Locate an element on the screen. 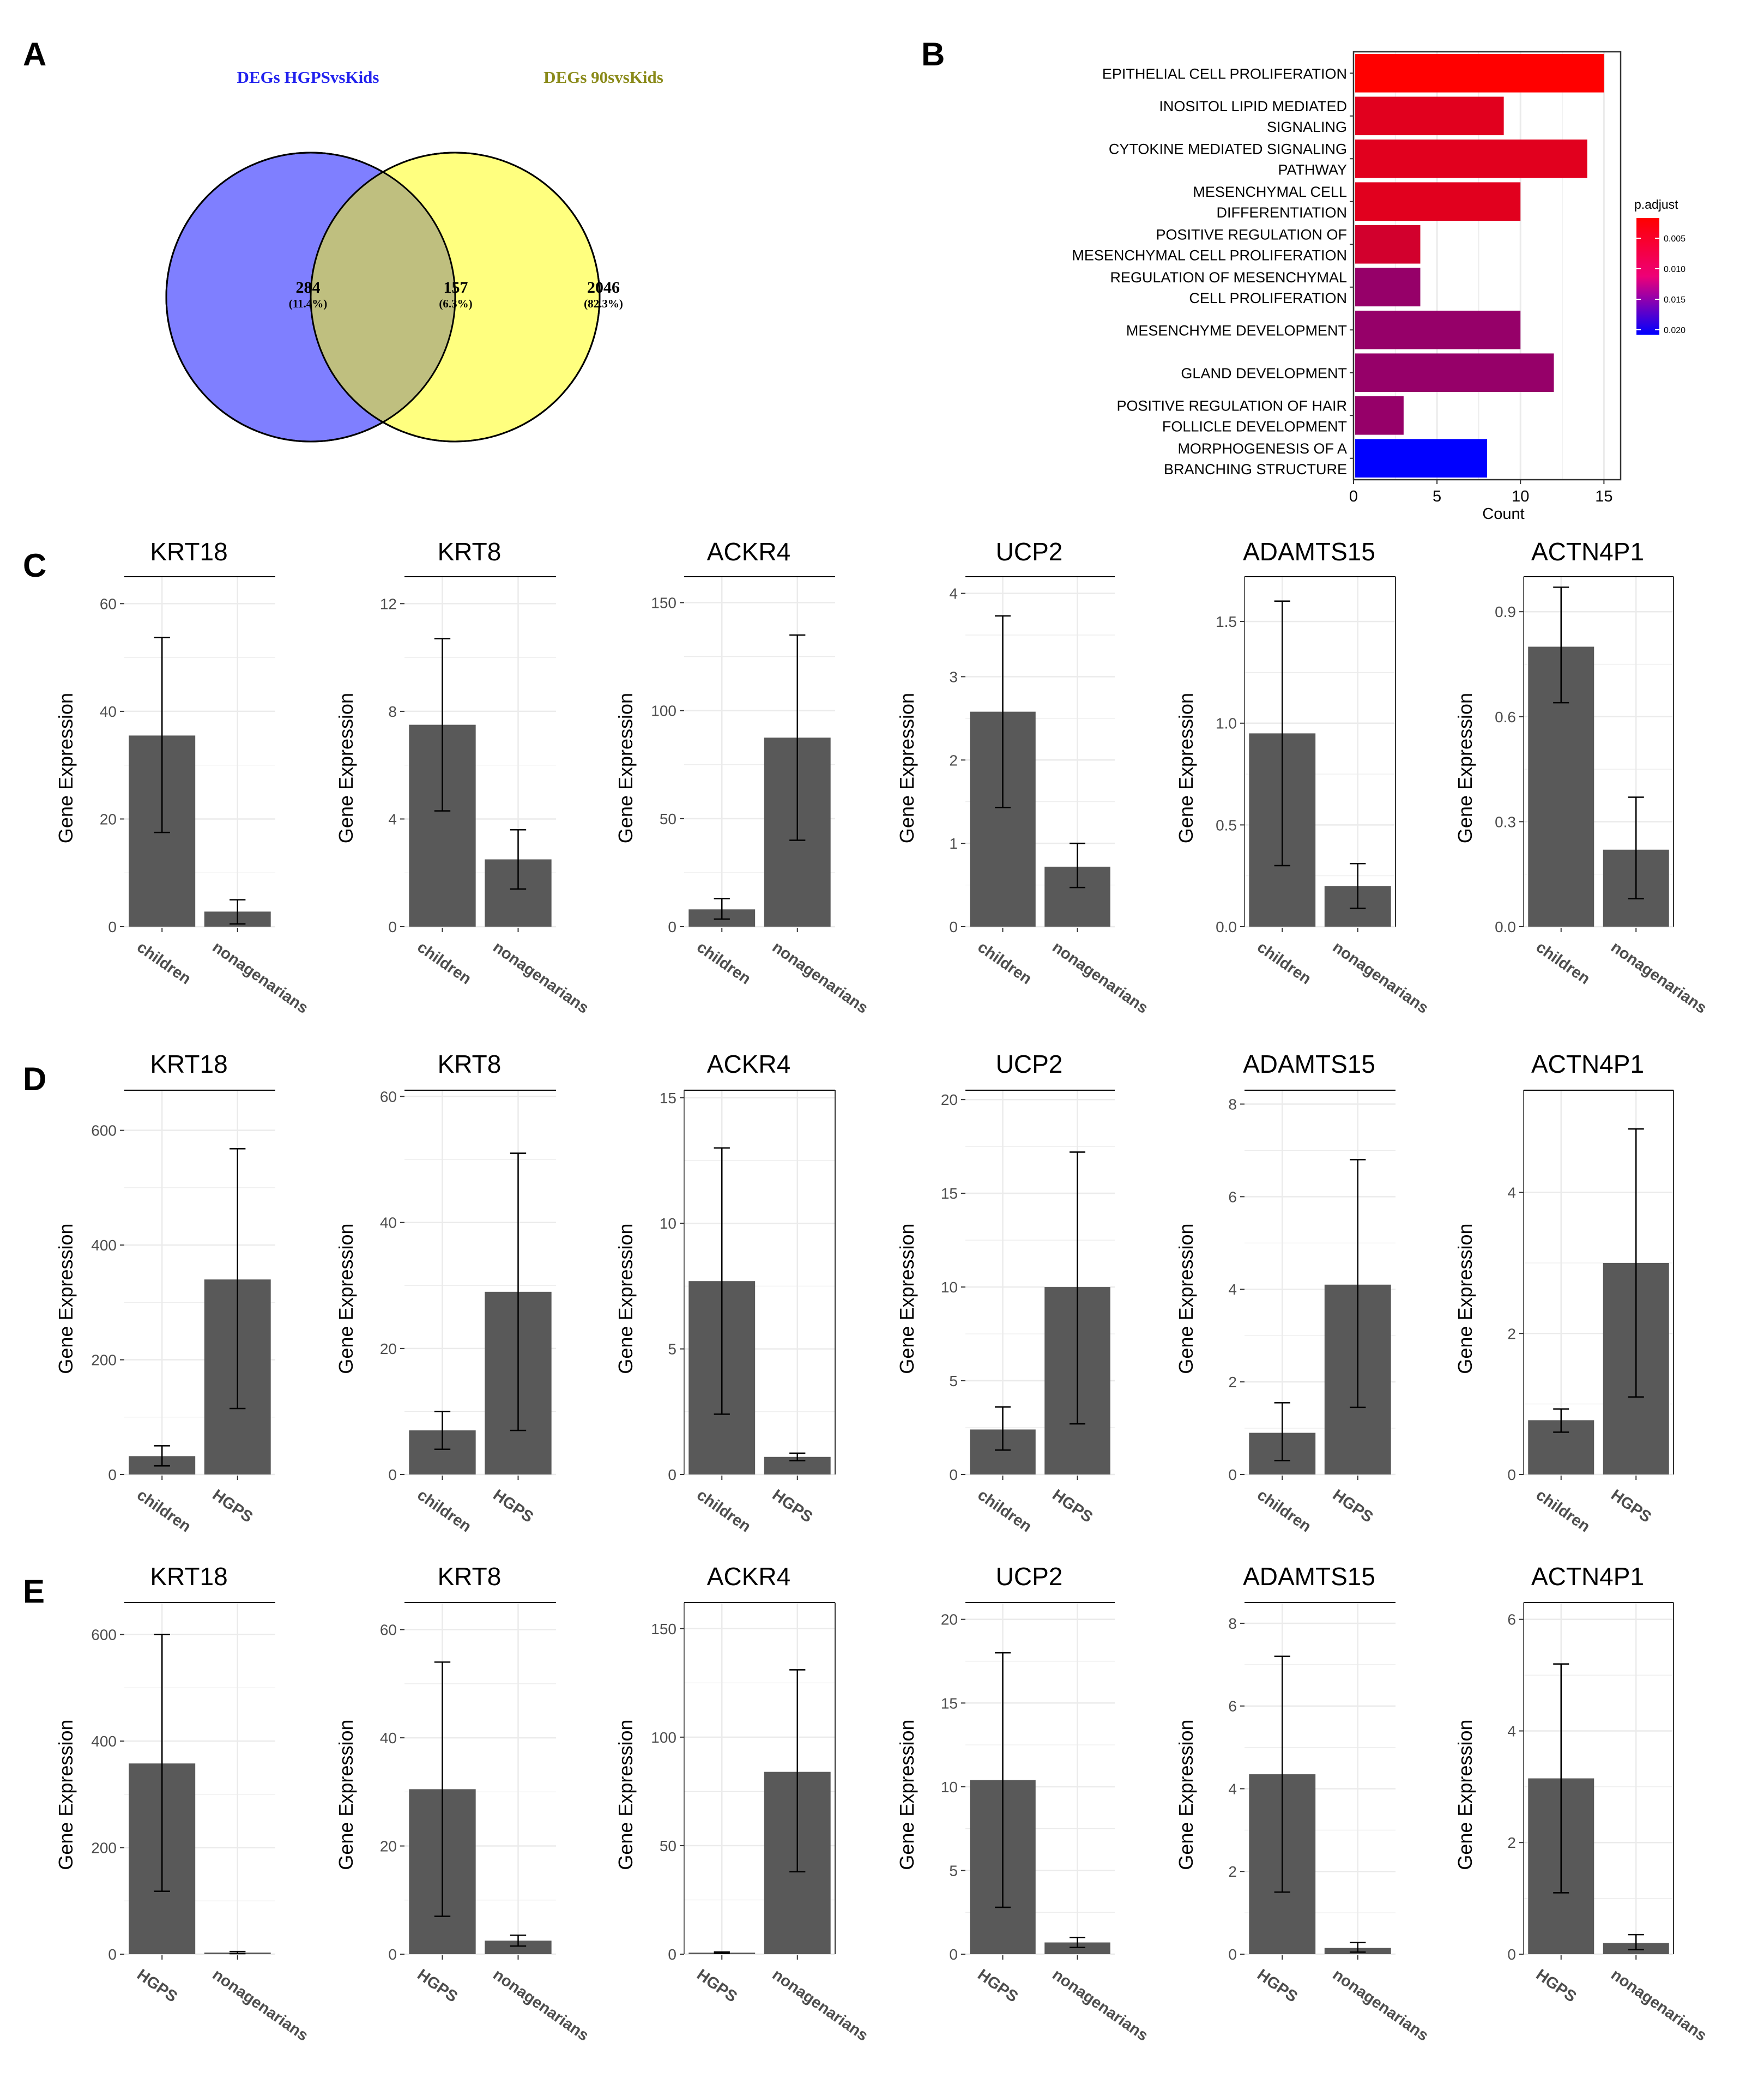 Image resolution: width=1764 pixels, height=2079 pixels. expression-chart-krt8: KRT8 children HGPS 0 20 40 60 Gene Expression is located at coordinates (445, 1293).